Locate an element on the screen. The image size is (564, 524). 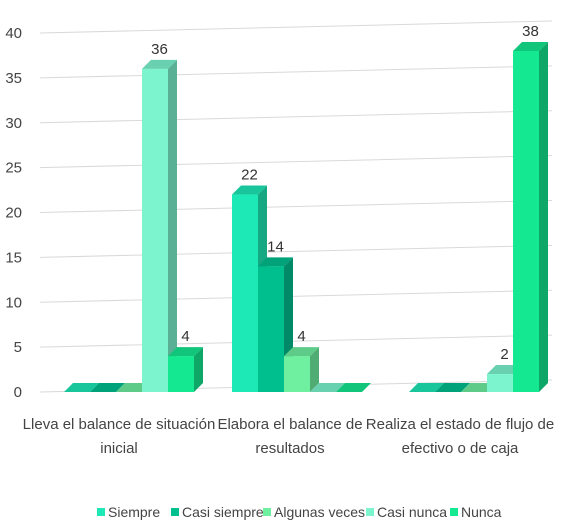
data-label: 36 is located at coordinates (159, 49).